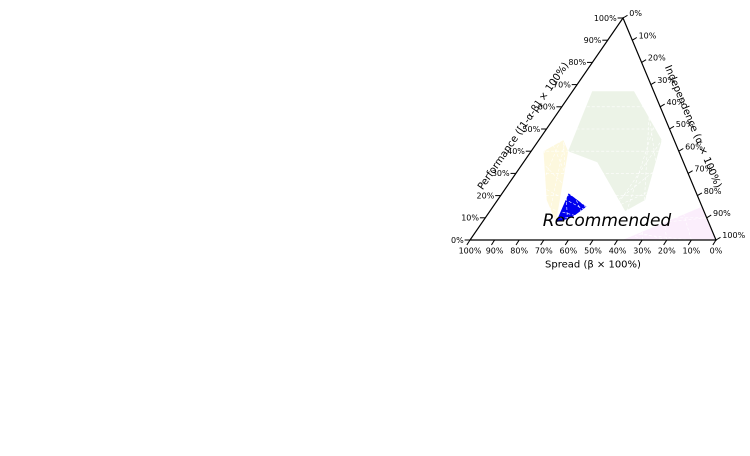 This screenshot has width=750, height=456. Describe the element at coordinates (635, 13) in the screenshot. I see `right-axis-tick-label: 0%` at that location.